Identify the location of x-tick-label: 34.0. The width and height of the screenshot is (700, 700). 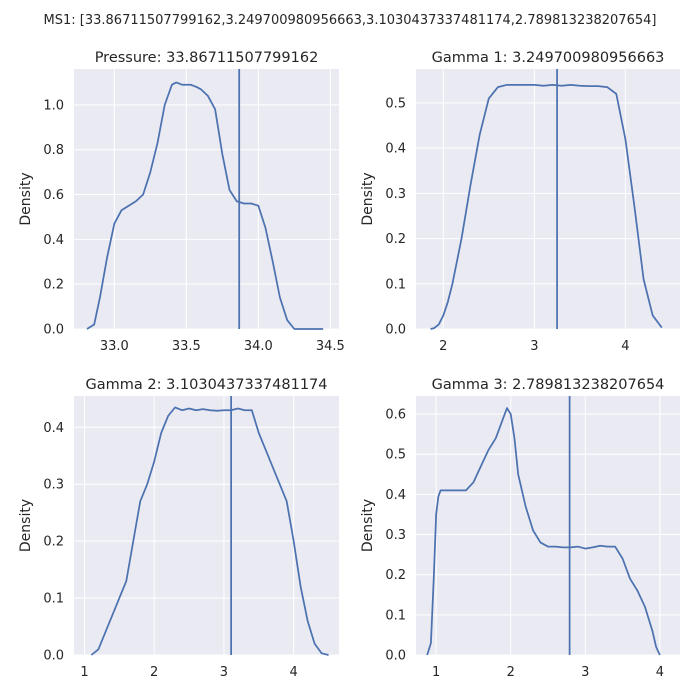
(258, 346).